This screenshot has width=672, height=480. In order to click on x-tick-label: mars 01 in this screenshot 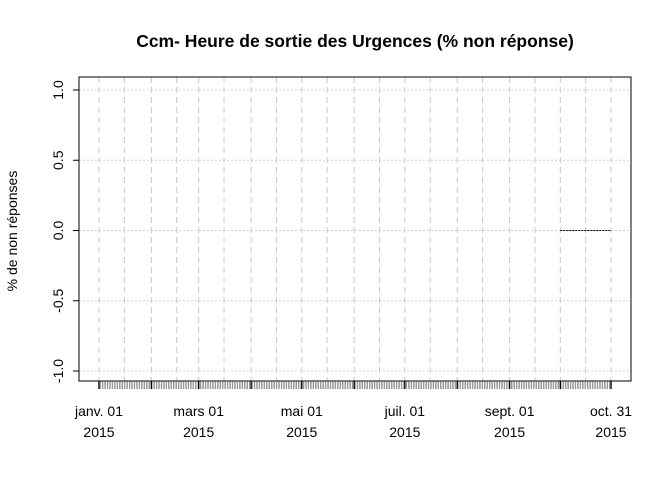, I will do `click(198, 411)`.